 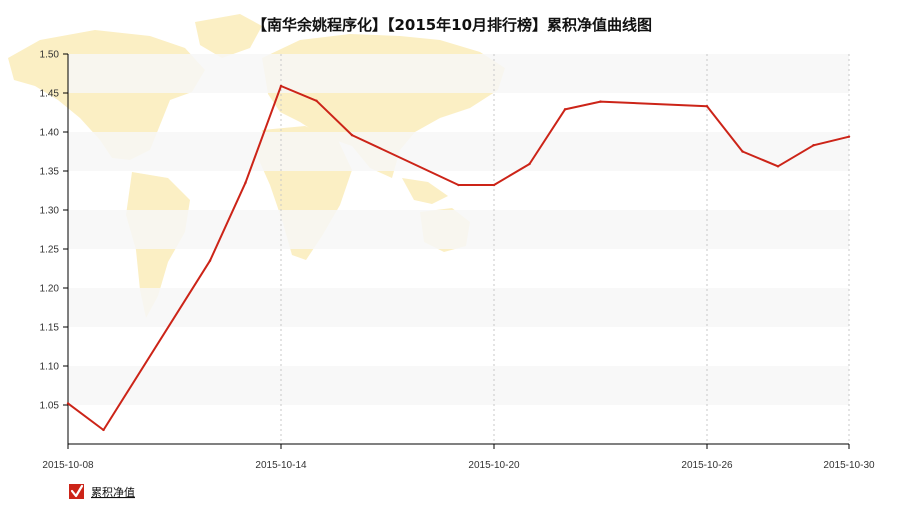 I want to click on y-tick-label: 1.25, so click(x=50, y=250).